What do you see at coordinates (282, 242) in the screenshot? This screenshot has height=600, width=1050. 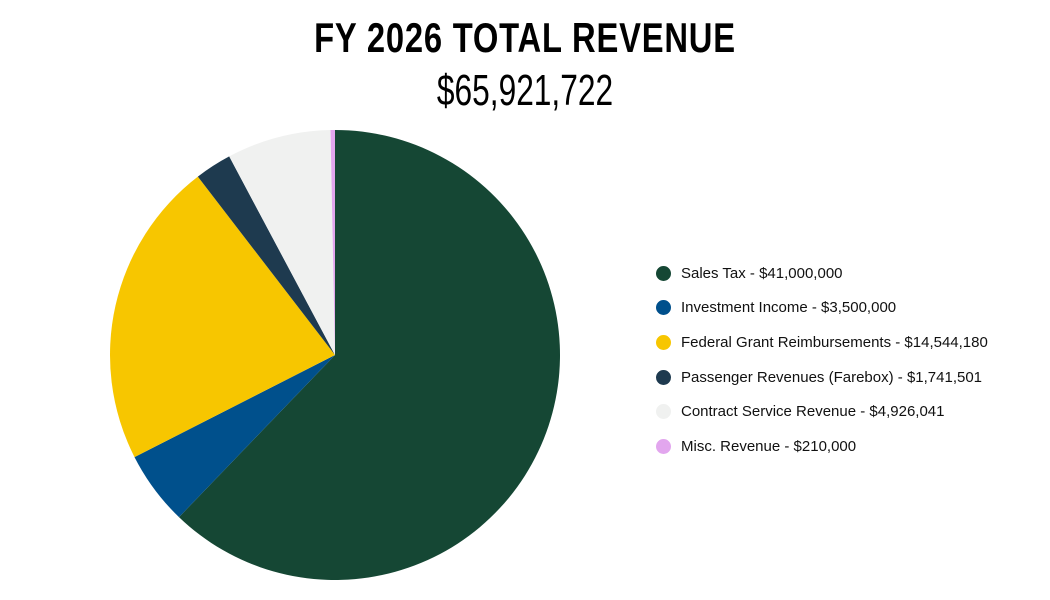 I see `pie-slice-contract-service-revenue` at bounding box center [282, 242].